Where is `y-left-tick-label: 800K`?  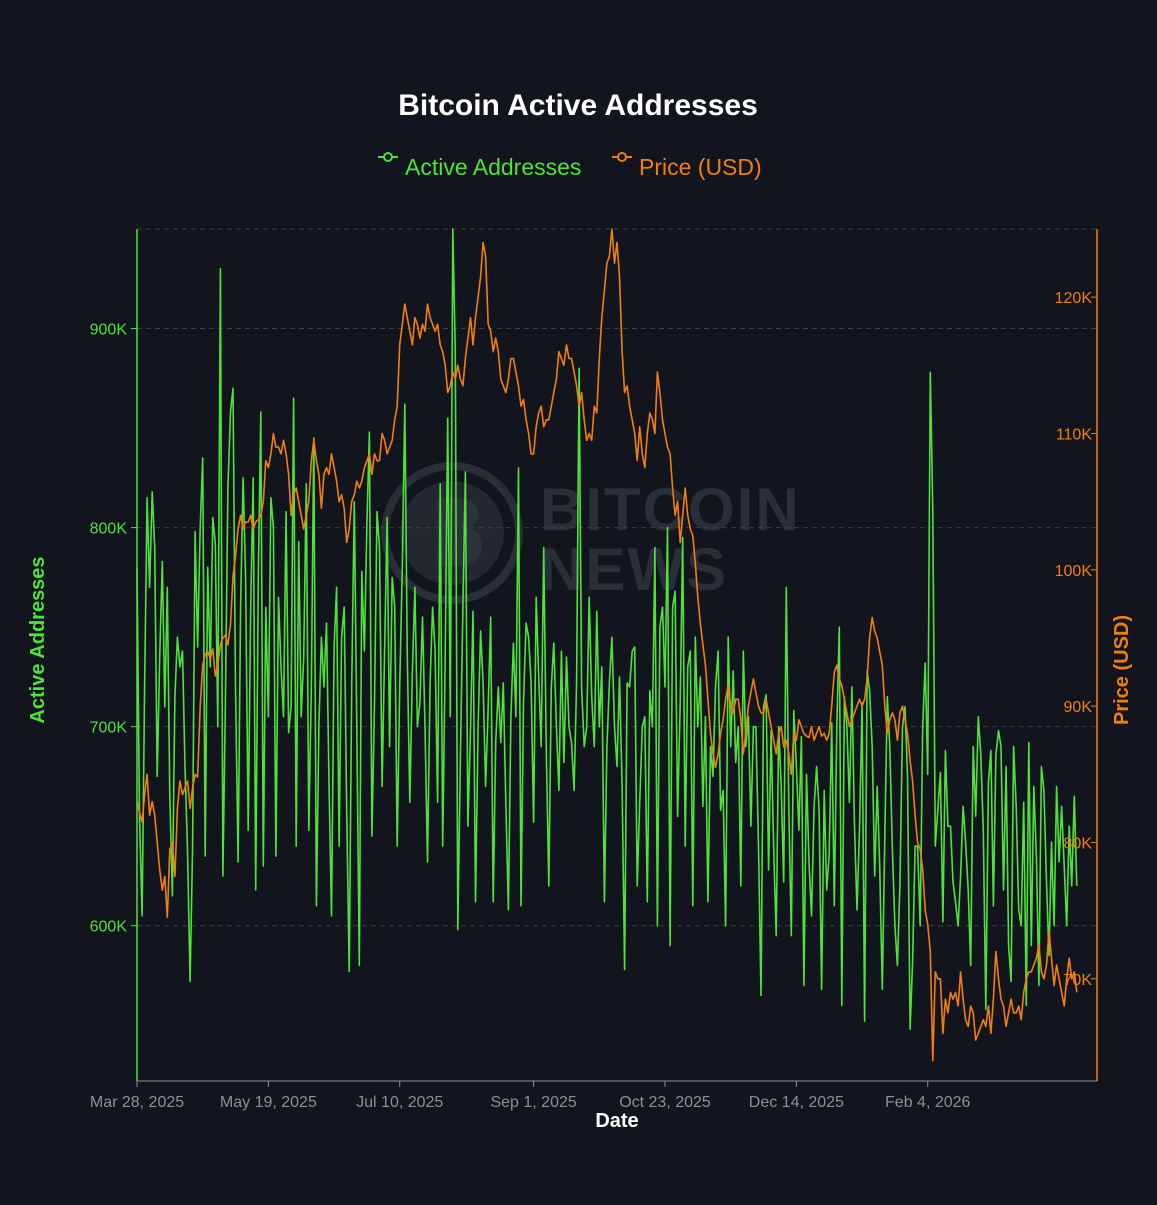
y-left-tick-label: 800K is located at coordinates (109, 529).